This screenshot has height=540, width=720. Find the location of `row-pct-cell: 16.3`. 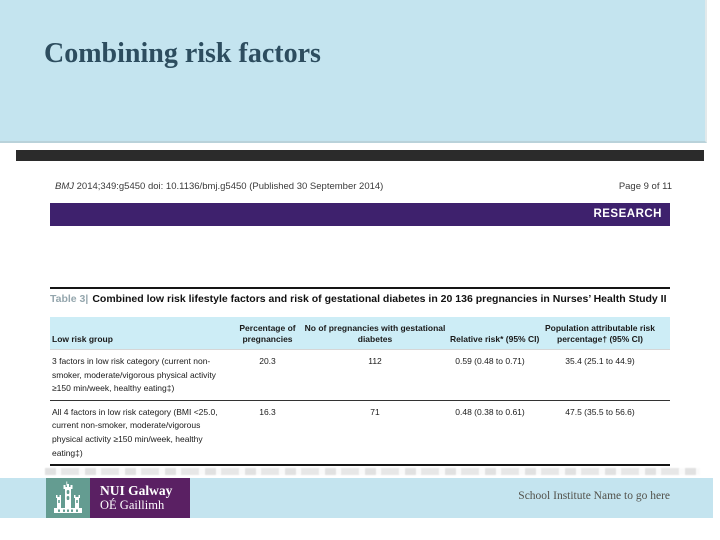

row-pct-cell: 16.3 is located at coordinates (267, 411).